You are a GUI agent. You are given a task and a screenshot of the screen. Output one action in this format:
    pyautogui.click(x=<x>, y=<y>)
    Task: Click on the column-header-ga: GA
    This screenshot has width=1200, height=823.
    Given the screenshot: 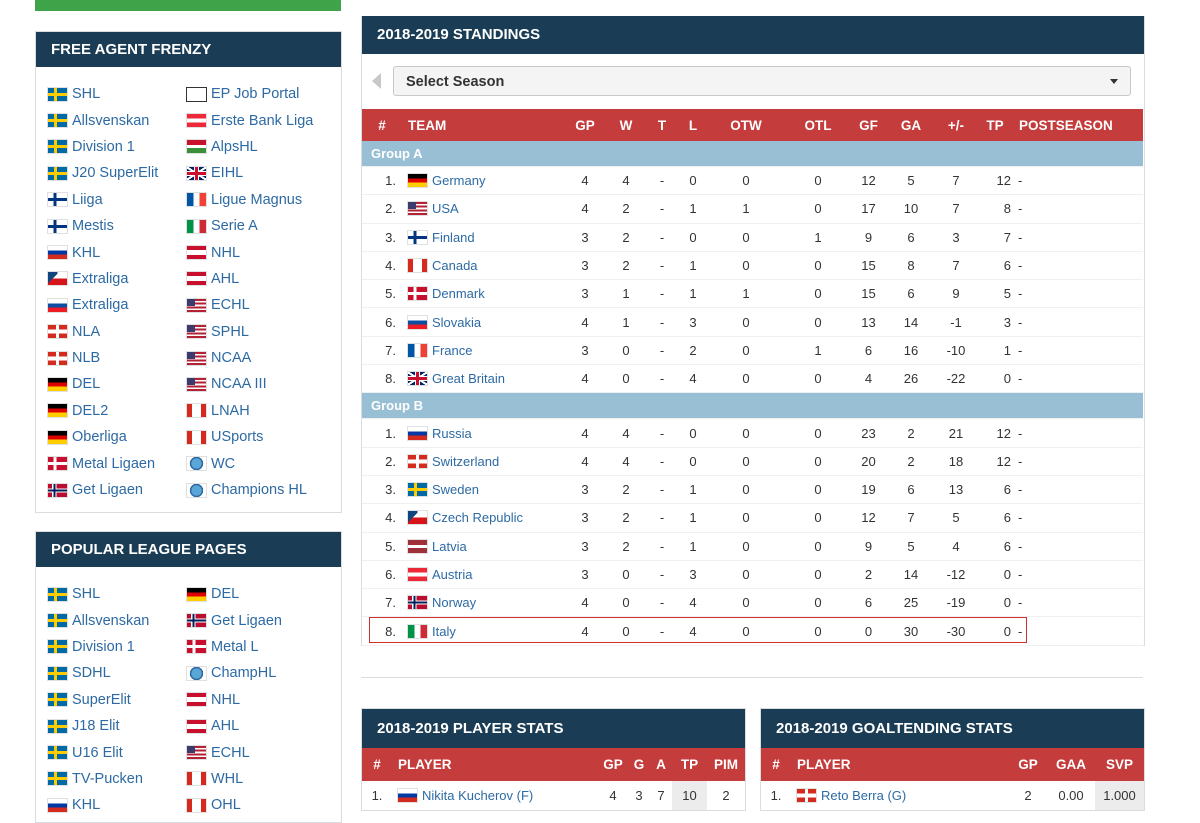 What is the action you would take?
    pyautogui.click(x=911, y=125)
    